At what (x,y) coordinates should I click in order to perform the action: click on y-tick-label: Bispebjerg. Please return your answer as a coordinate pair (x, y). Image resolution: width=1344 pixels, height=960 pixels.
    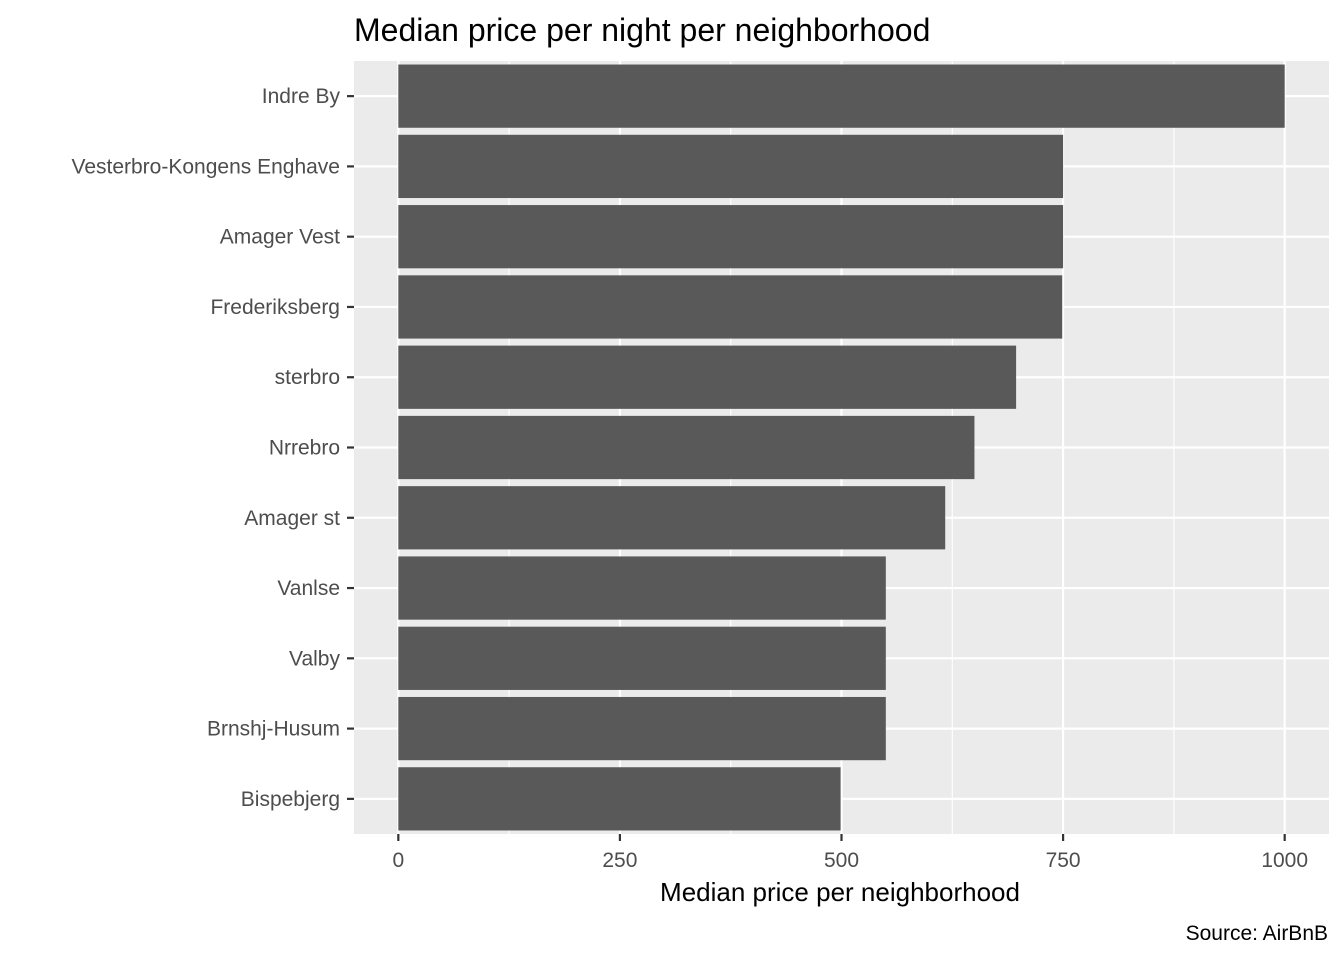
    Looking at the image, I should click on (290, 799).